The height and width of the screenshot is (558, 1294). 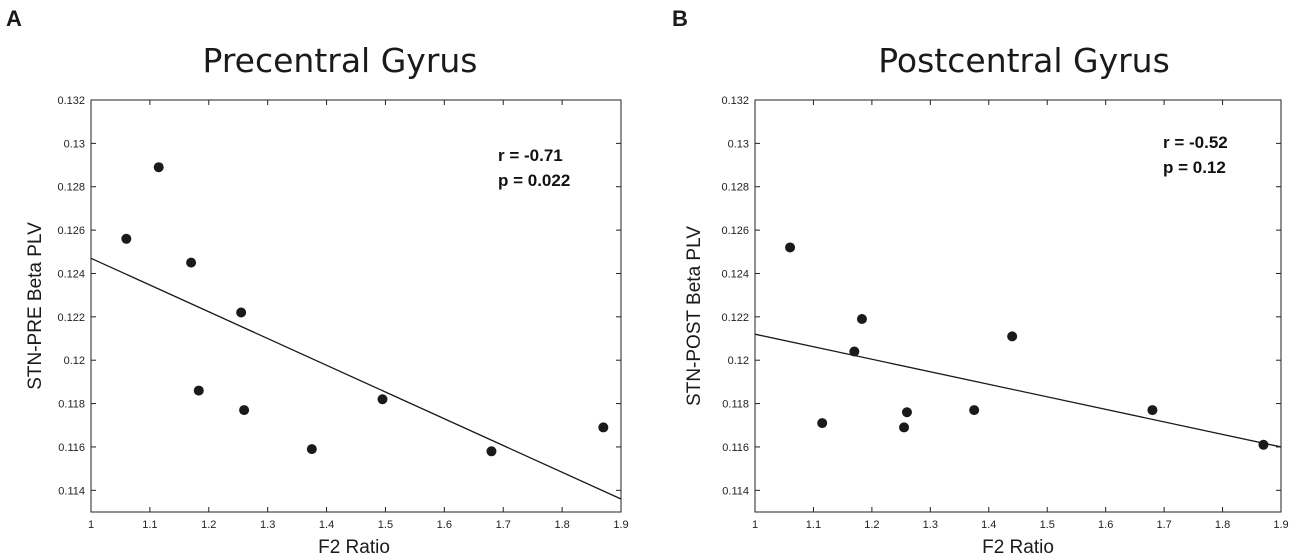 What do you see at coordinates (35, 306) in the screenshot?
I see `y-axis-label-a: STN-PRE Beta PLV` at bounding box center [35, 306].